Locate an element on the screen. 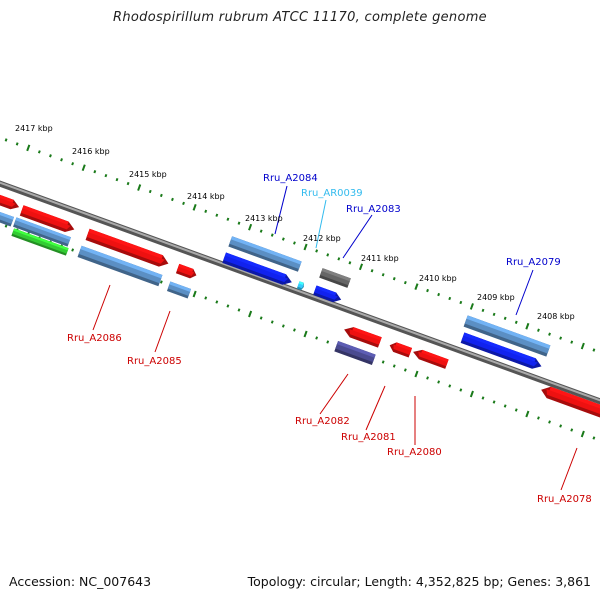 The width and height of the screenshot is (600, 600). accession-text: Accession: NC_007643 is located at coordinates (80, 581).